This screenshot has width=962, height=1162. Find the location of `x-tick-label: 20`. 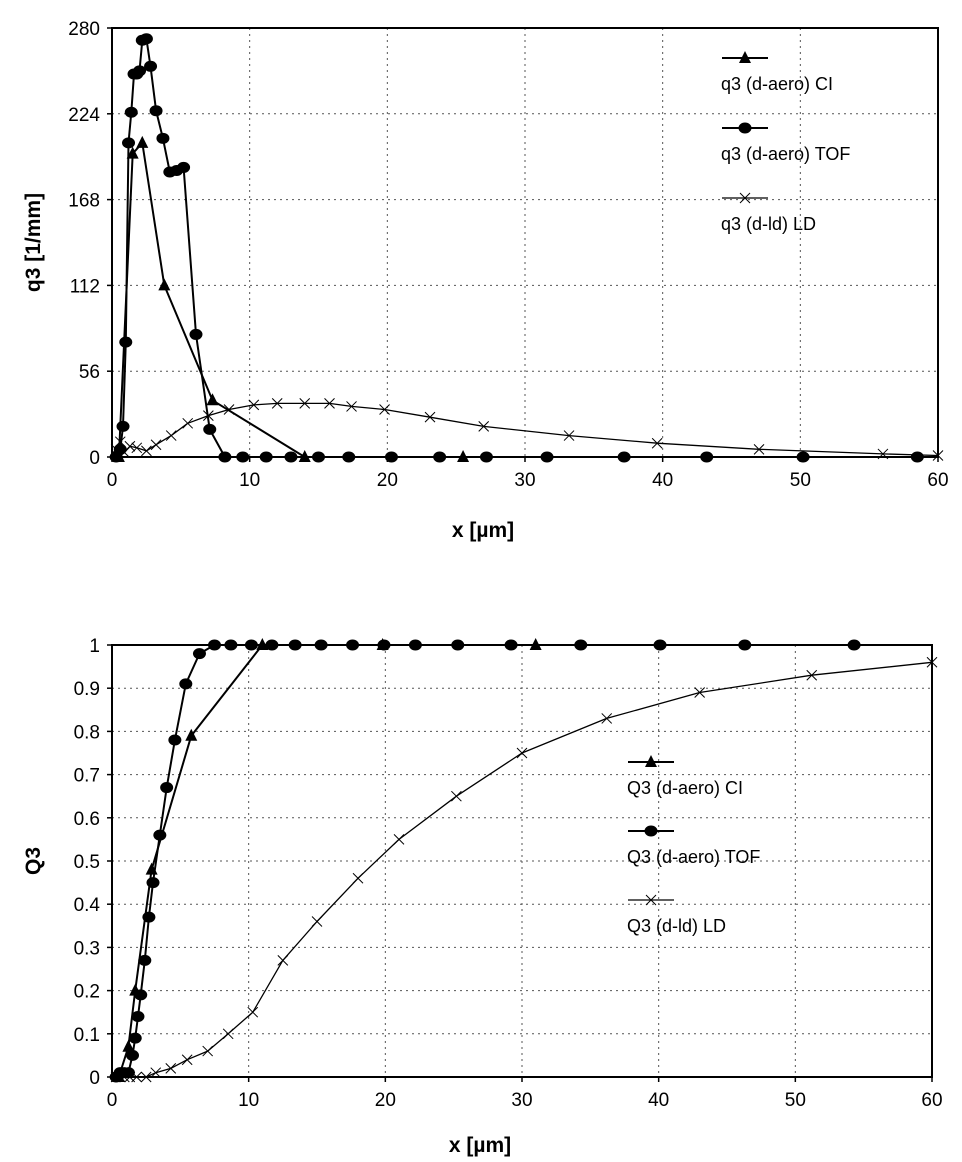

x-tick-label: 20 is located at coordinates (387, 480).